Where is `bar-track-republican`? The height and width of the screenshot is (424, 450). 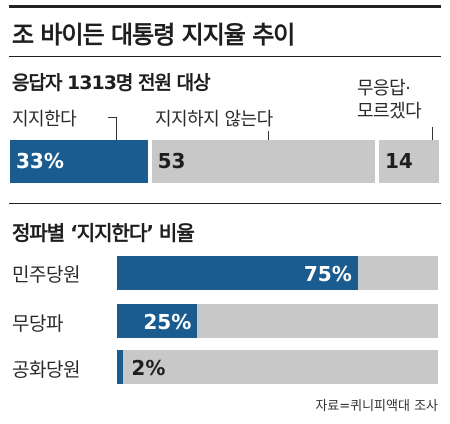
bar-track-republican is located at coordinates (277, 367).